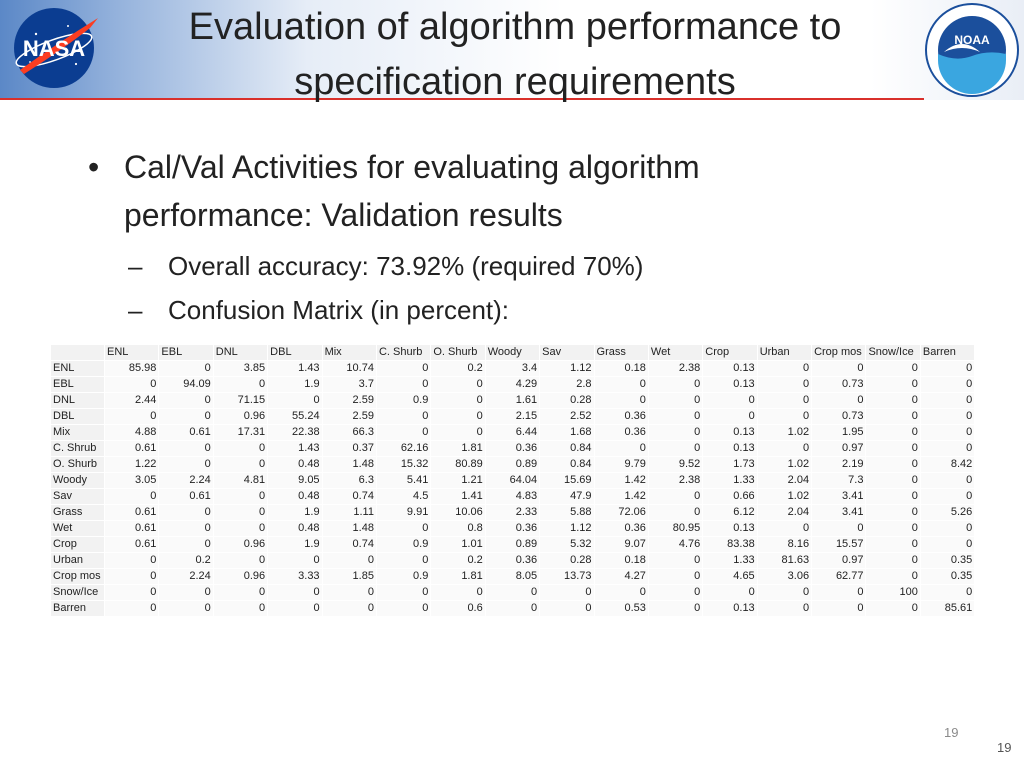 The height and width of the screenshot is (768, 1024). Describe the element at coordinates (131, 352) in the screenshot. I see `matrix-column-header: ENL` at that location.